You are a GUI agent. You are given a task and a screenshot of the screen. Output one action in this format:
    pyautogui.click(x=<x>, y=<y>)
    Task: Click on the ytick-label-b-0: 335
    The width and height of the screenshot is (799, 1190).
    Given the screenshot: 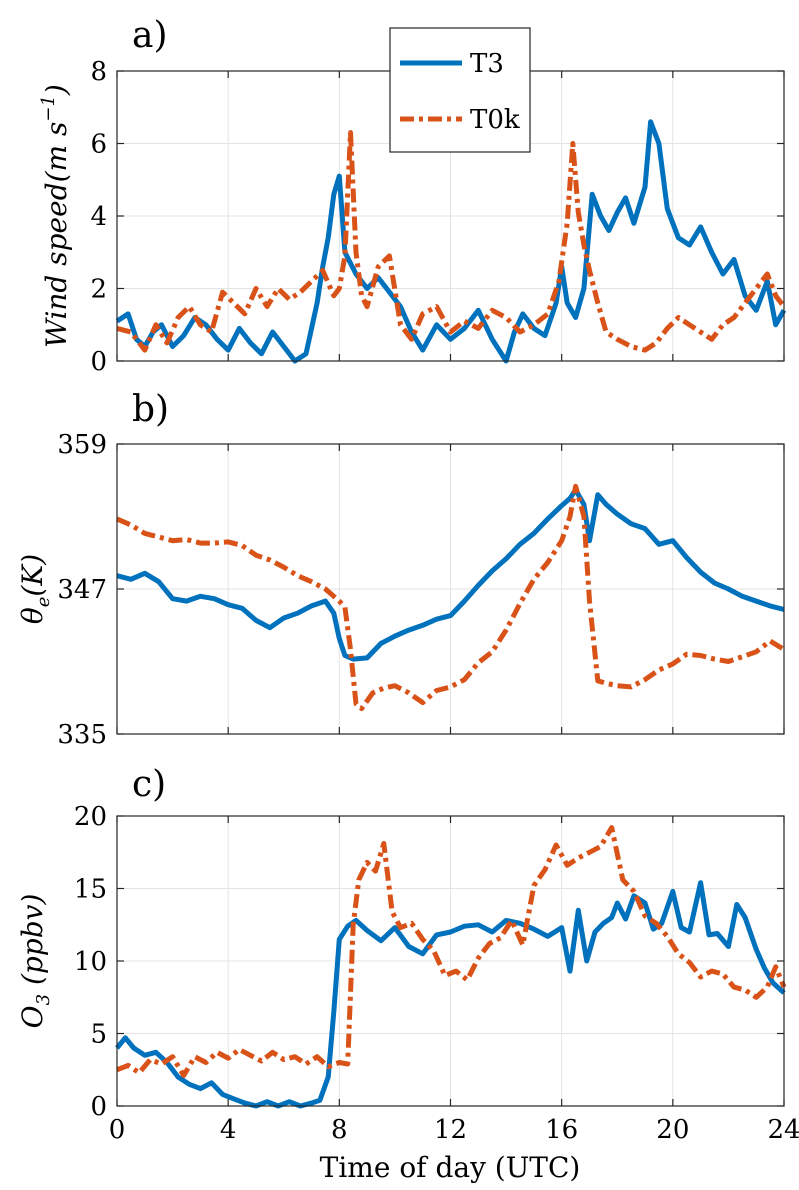 What is the action you would take?
    pyautogui.click(x=82, y=735)
    